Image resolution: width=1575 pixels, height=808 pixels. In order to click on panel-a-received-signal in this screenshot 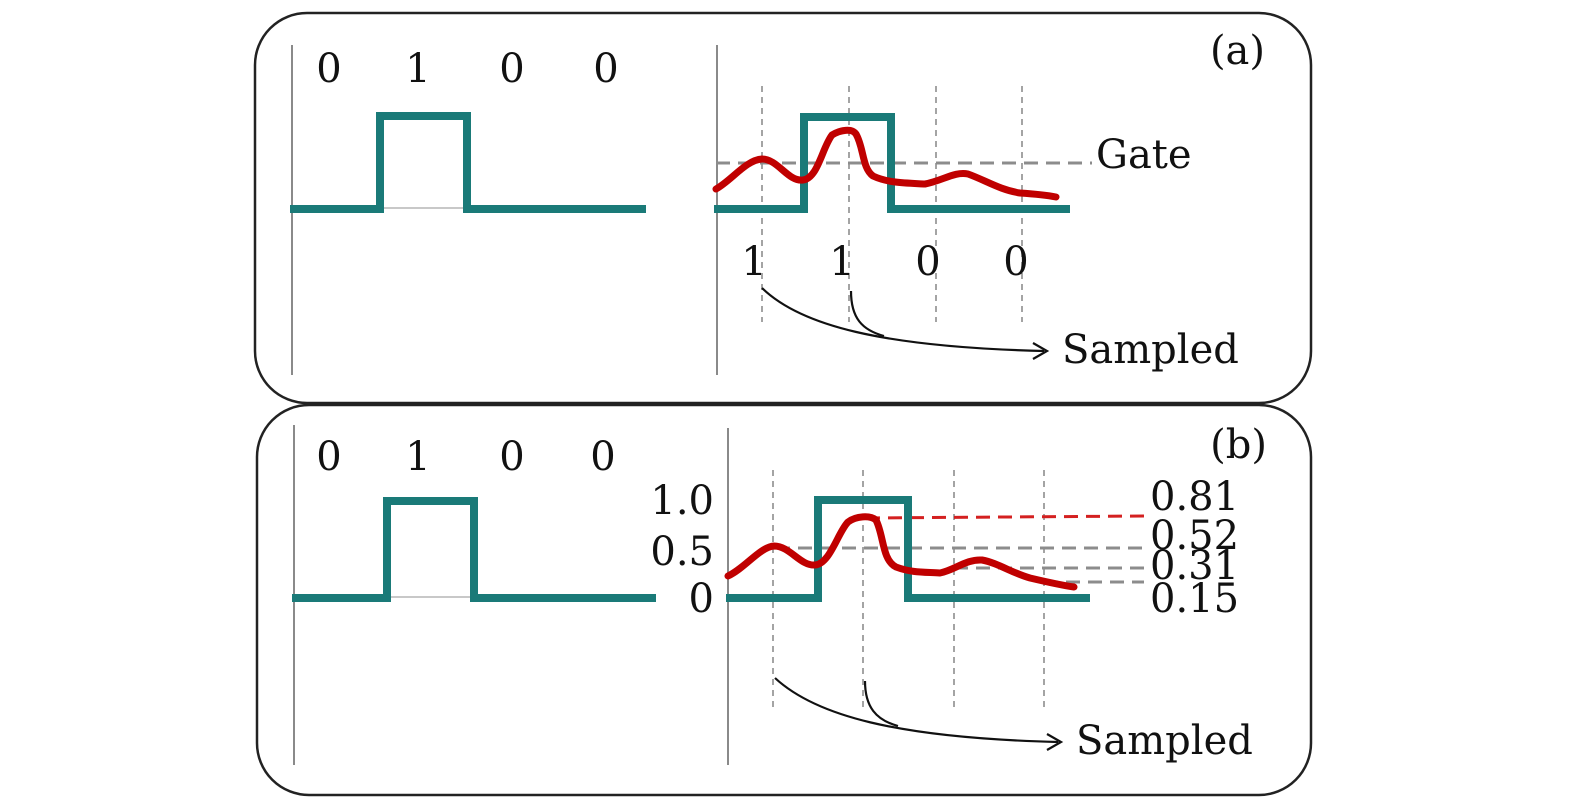, I will do `click(886, 163)`.